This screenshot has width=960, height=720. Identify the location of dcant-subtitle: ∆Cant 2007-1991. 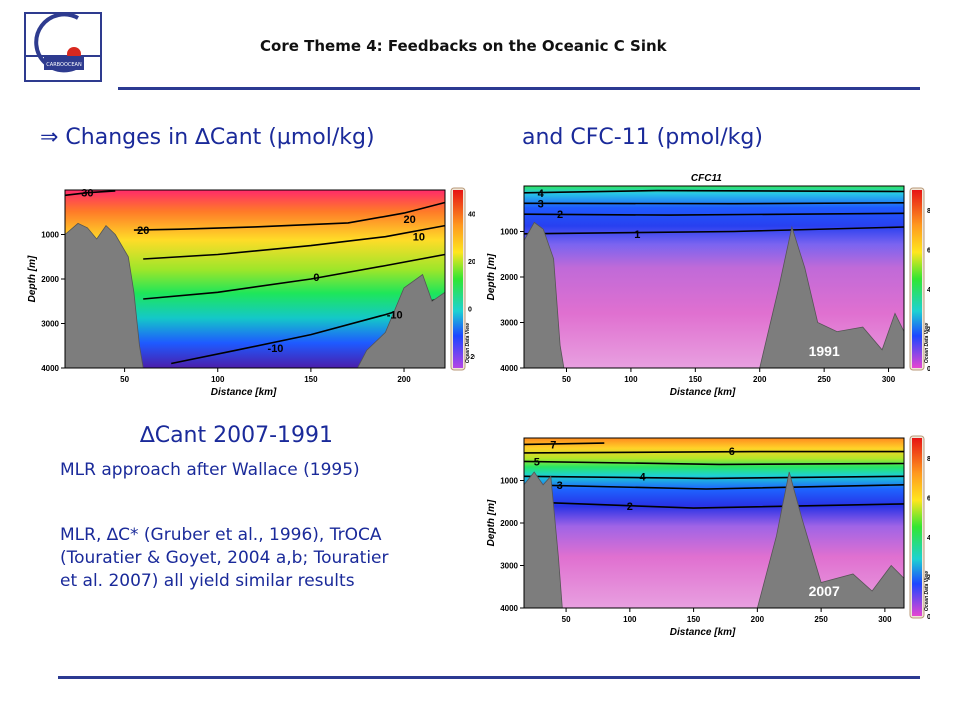
(237, 435).